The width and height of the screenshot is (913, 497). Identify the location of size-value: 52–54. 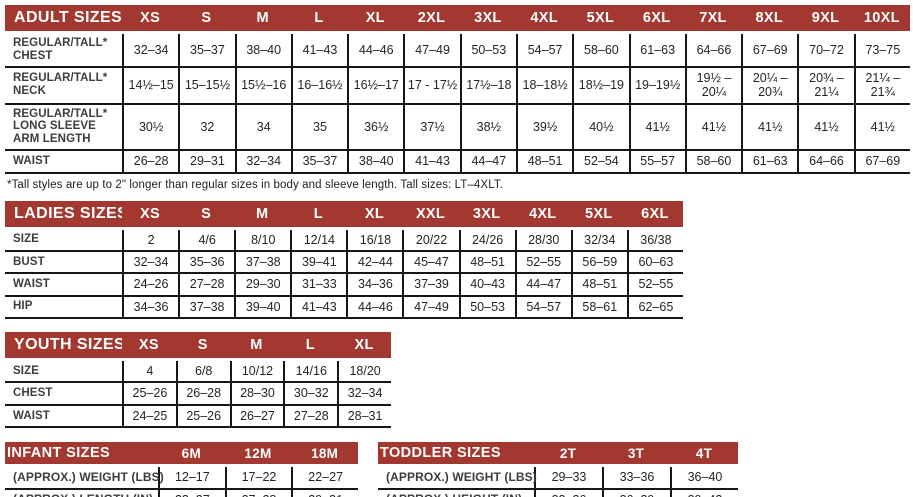
(600, 162).